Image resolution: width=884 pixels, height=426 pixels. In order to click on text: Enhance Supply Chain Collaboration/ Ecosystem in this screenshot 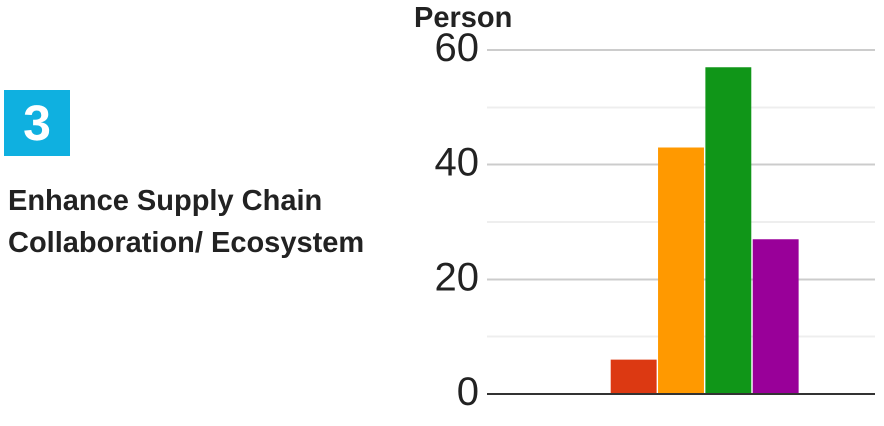, I will do `click(187, 222)`.